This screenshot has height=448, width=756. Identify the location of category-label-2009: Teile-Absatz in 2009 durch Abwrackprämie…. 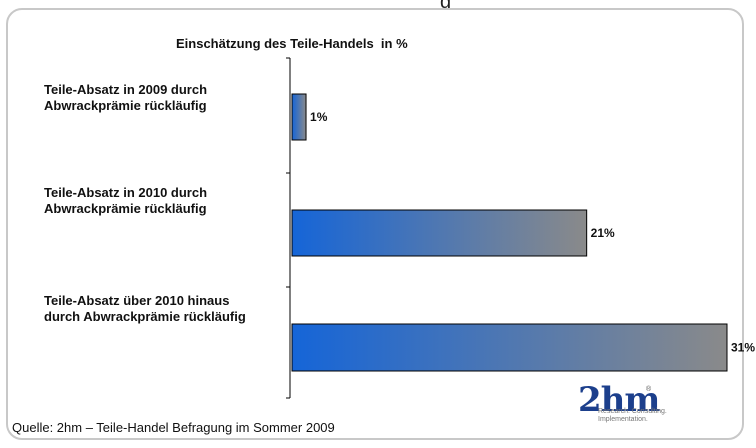
(162, 98).